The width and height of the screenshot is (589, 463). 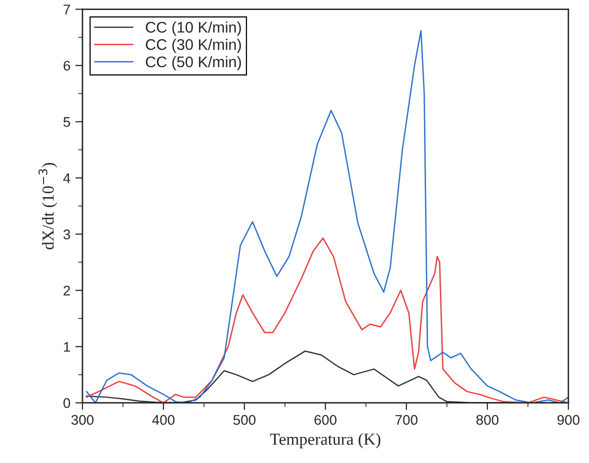 I want to click on x-tick-label: 600, so click(x=325, y=419).